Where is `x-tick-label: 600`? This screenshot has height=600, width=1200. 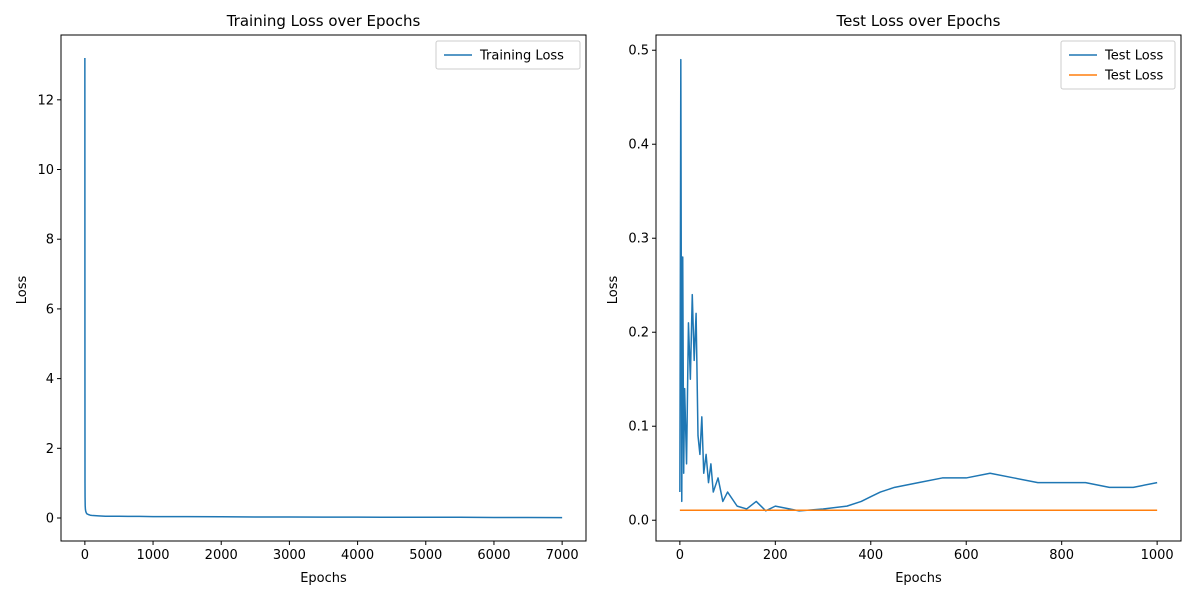
x-tick-label: 600 is located at coordinates (966, 555).